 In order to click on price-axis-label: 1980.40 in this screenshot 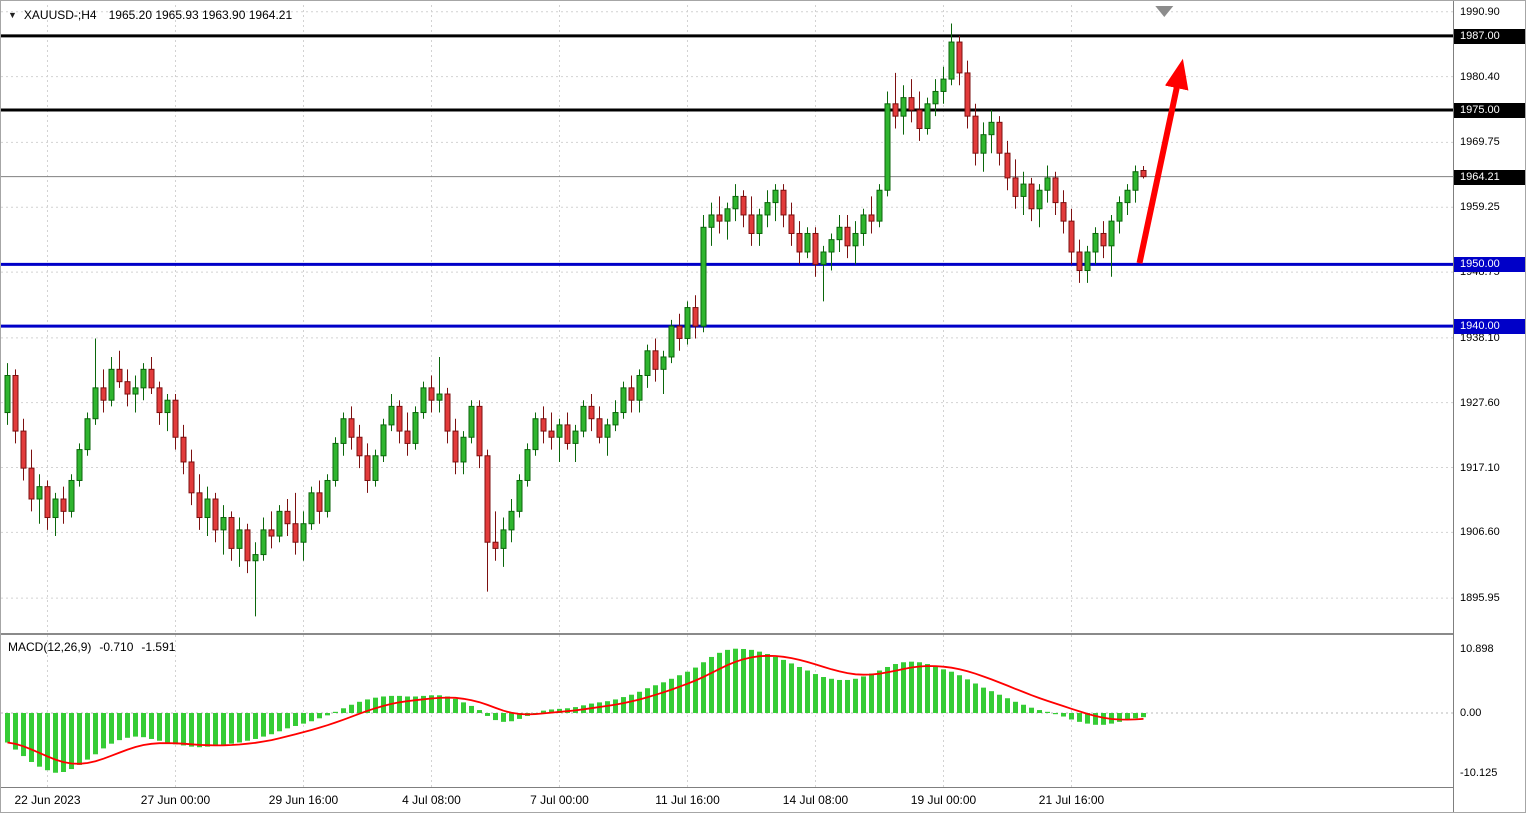, I will do `click(1480, 76)`.